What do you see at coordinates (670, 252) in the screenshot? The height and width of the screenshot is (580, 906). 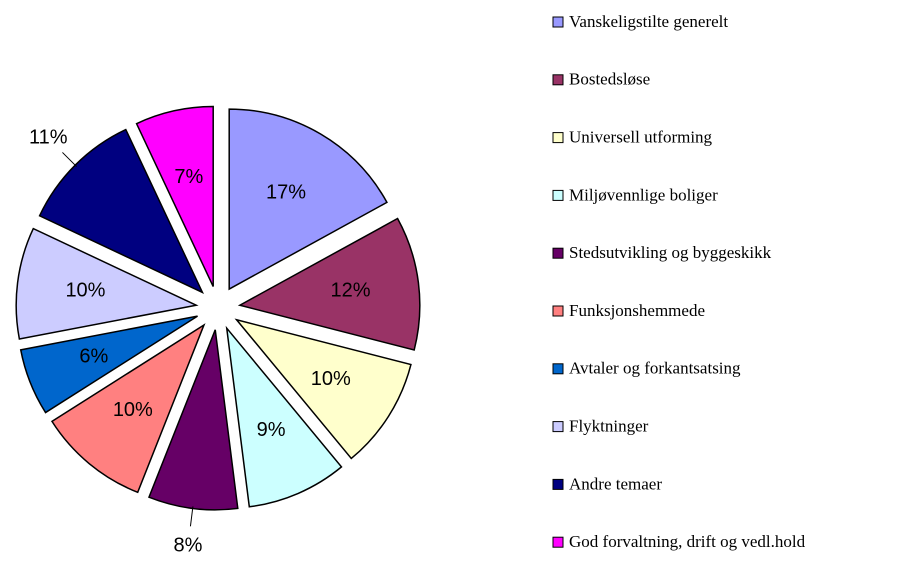 I see `legend-label: Stedsutvikling og byggeskikk` at bounding box center [670, 252].